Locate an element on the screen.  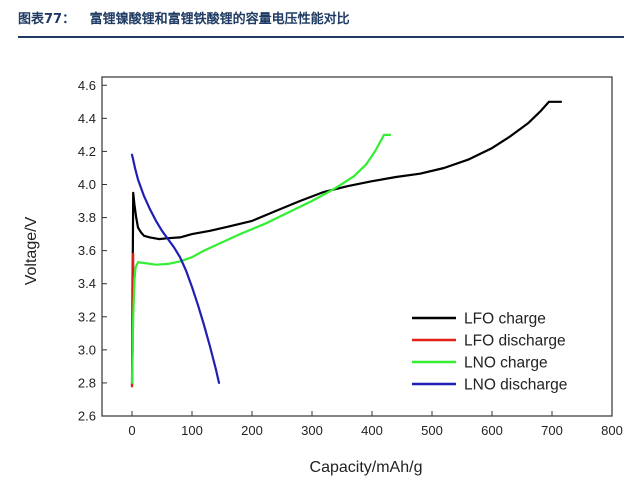
x-tick-label: 400 is located at coordinates (372, 430).